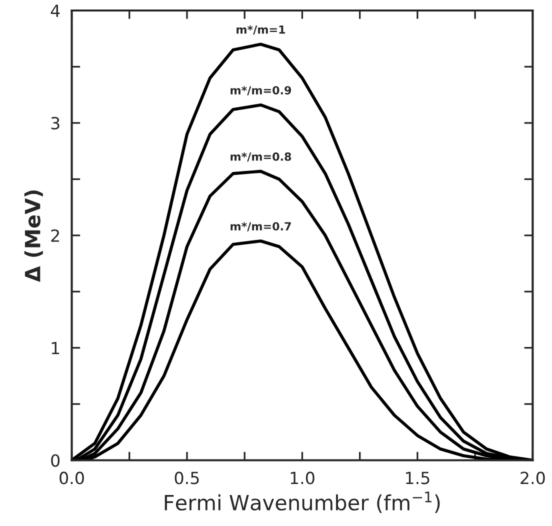 This screenshot has height=526, width=552. What do you see at coordinates (261, 157) in the screenshot?
I see `series-label: m*/m=0.8` at bounding box center [261, 157].